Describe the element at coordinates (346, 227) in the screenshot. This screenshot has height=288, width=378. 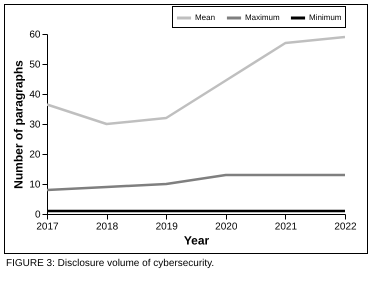
I see `x-tick-label: 2022` at that location.